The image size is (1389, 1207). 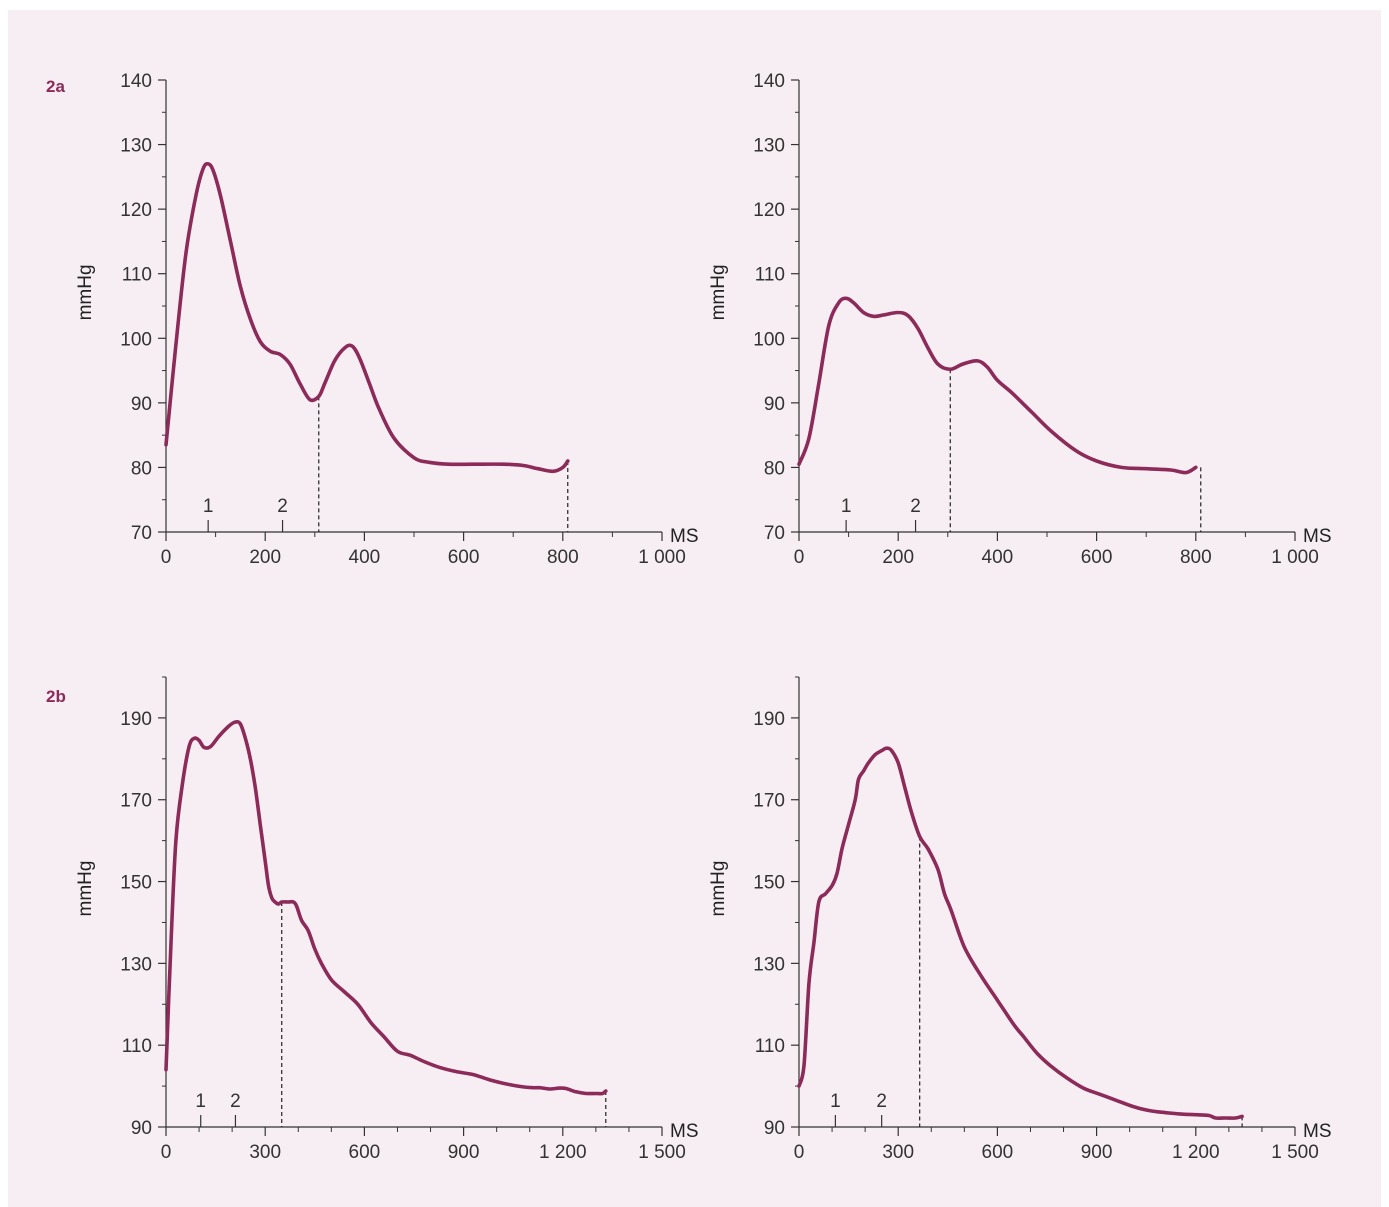 I want to click on panel-label-2b: 2b, so click(x=56, y=696).